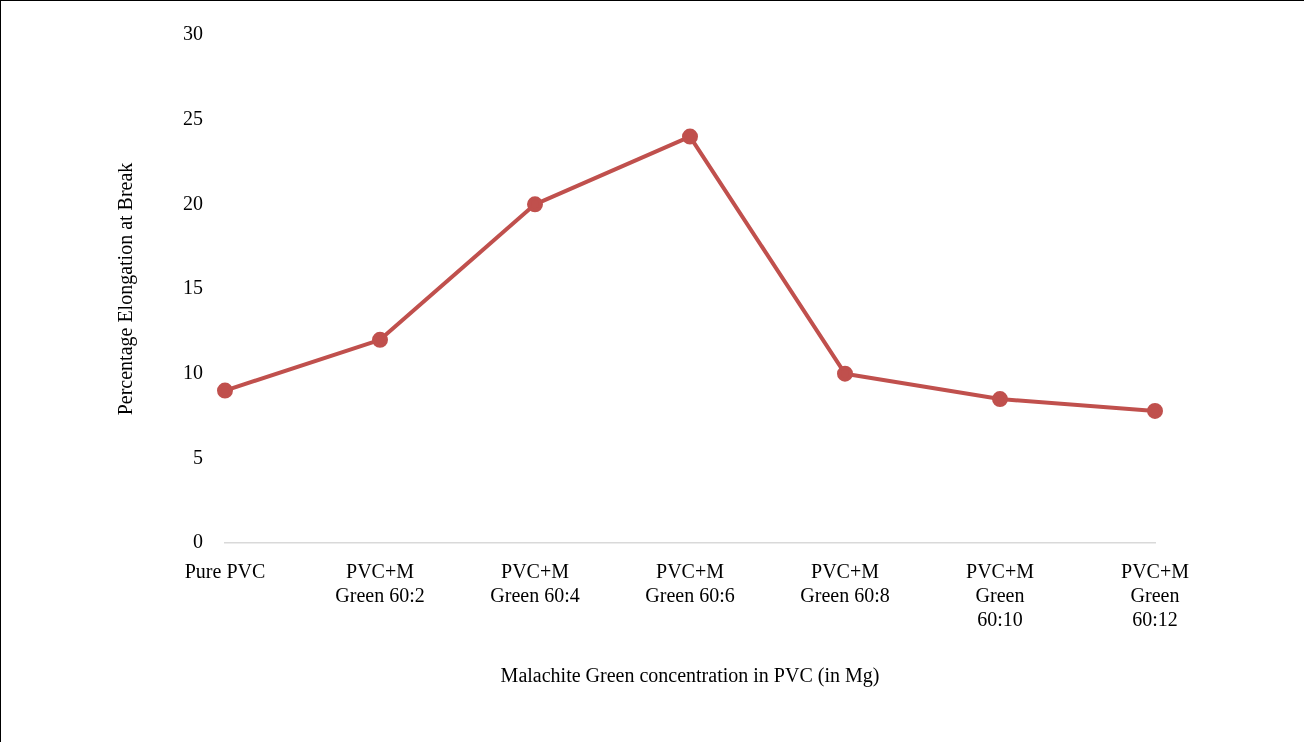 The width and height of the screenshot is (1304, 742). Describe the element at coordinates (193, 371) in the screenshot. I see `y-tick-label: 10` at that location.